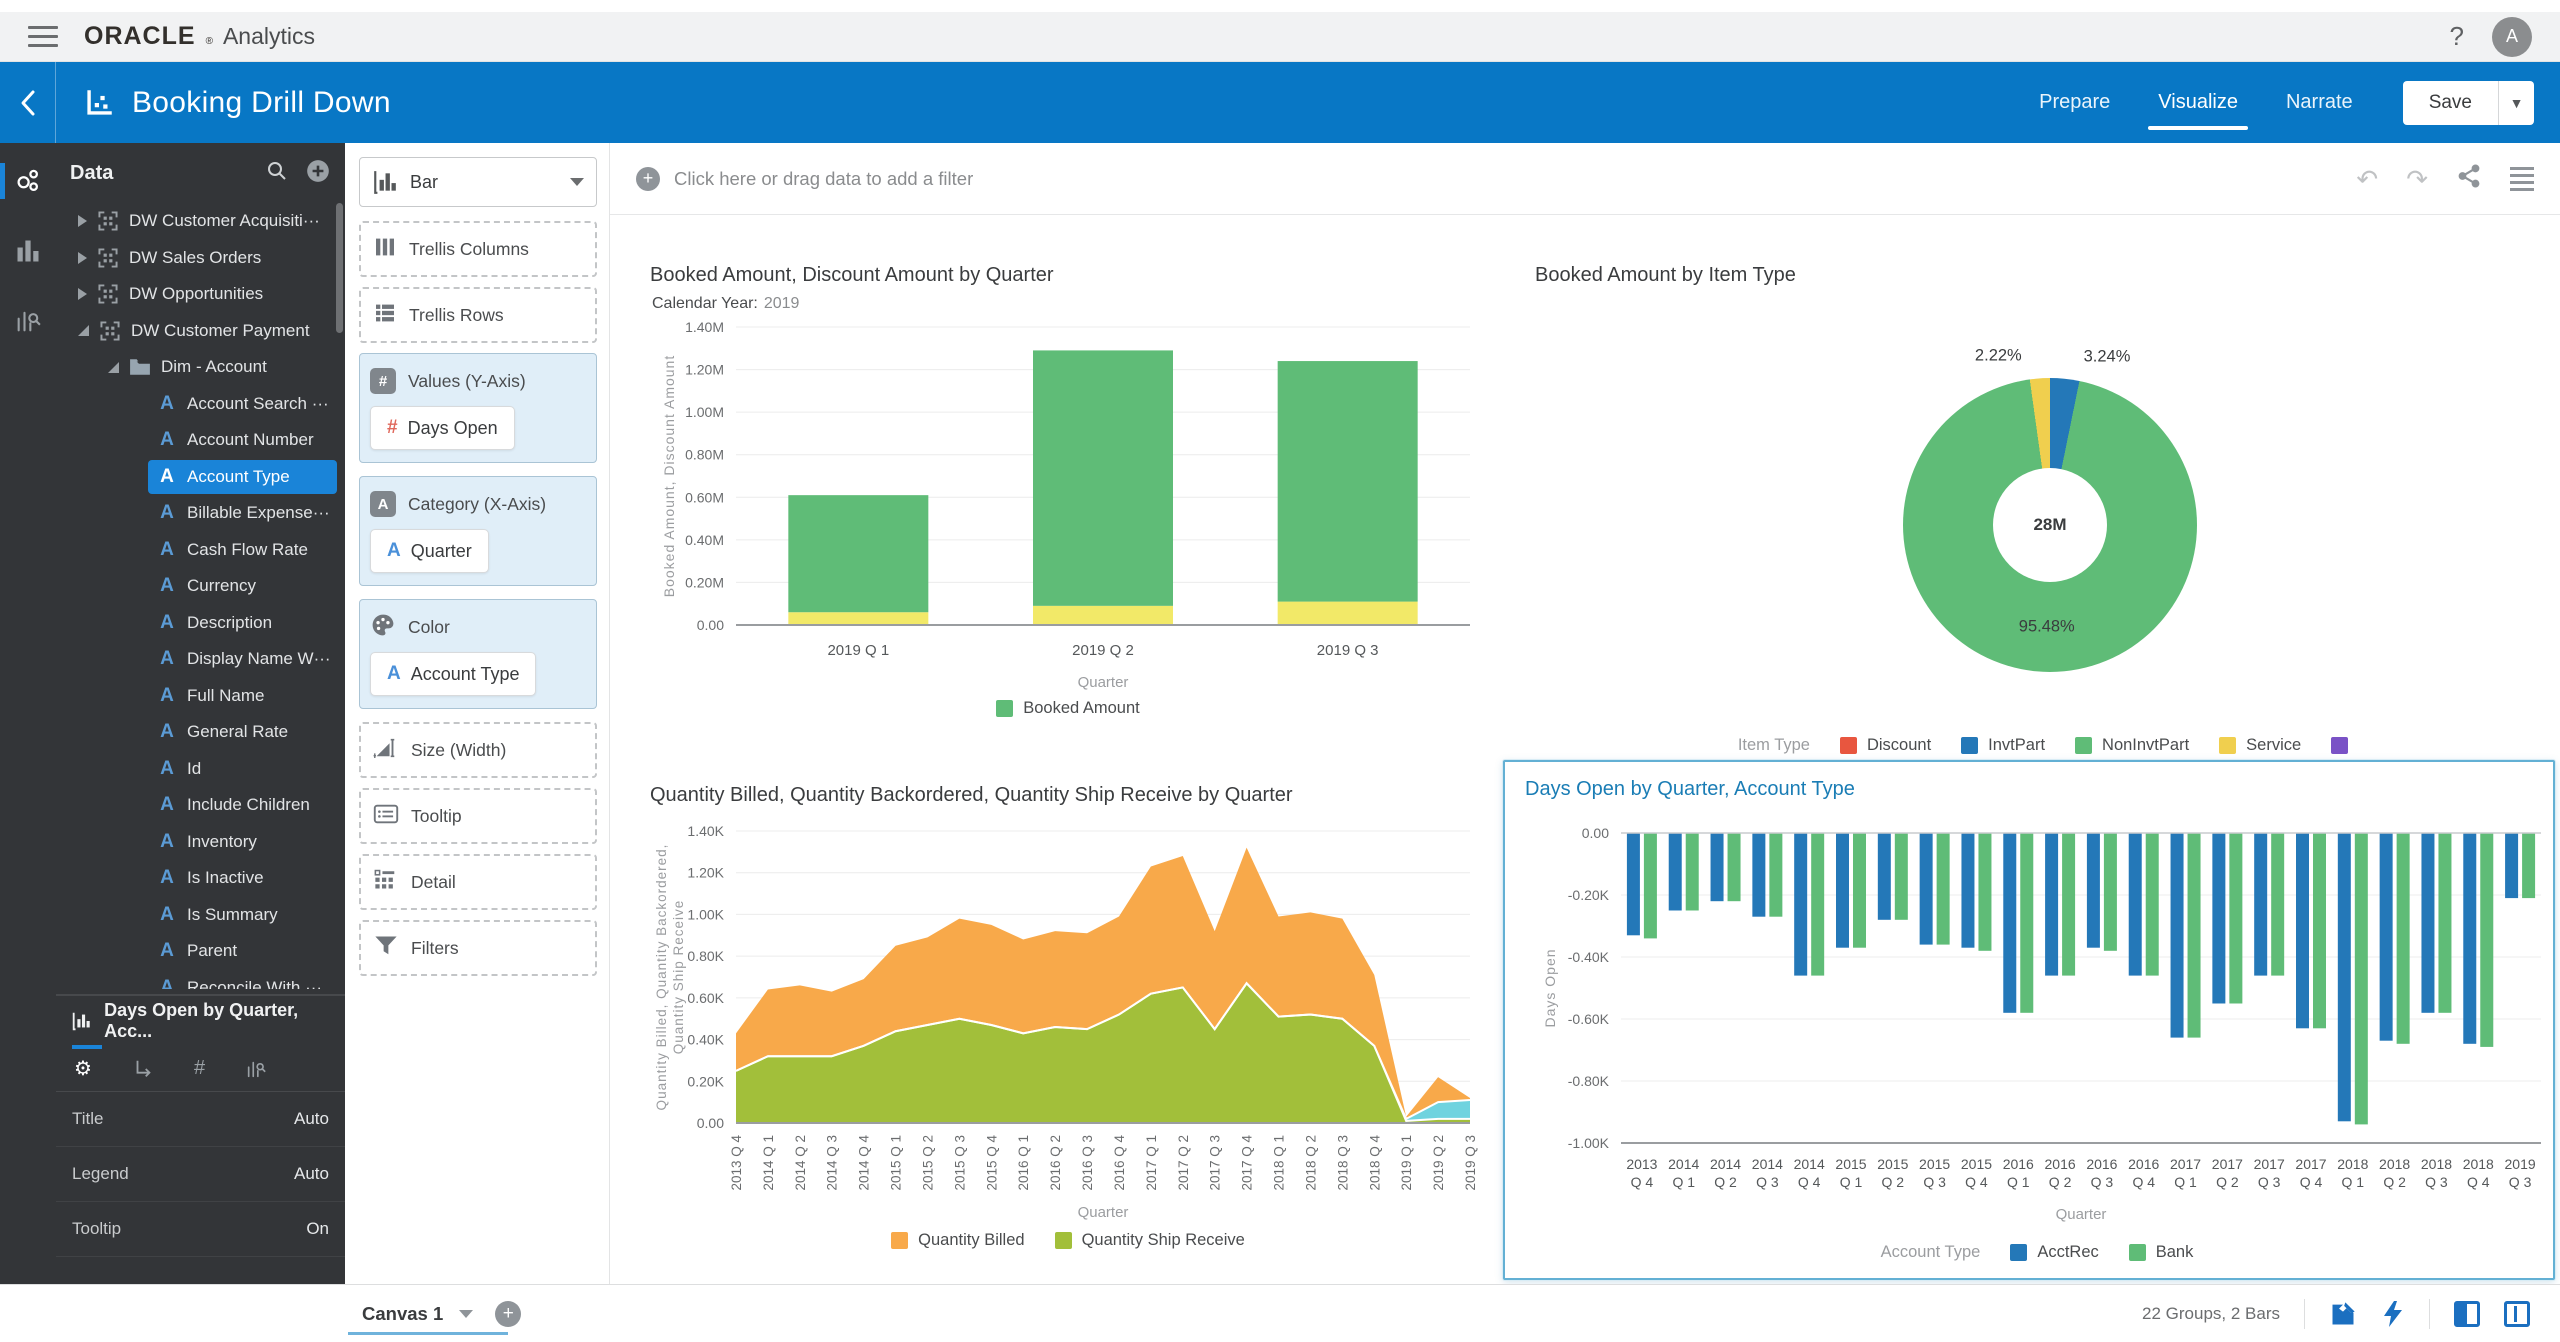 This screenshot has width=2560, height=1342. What do you see at coordinates (478, 882) in the screenshot?
I see `drop-zone-detail: Detail` at bounding box center [478, 882].